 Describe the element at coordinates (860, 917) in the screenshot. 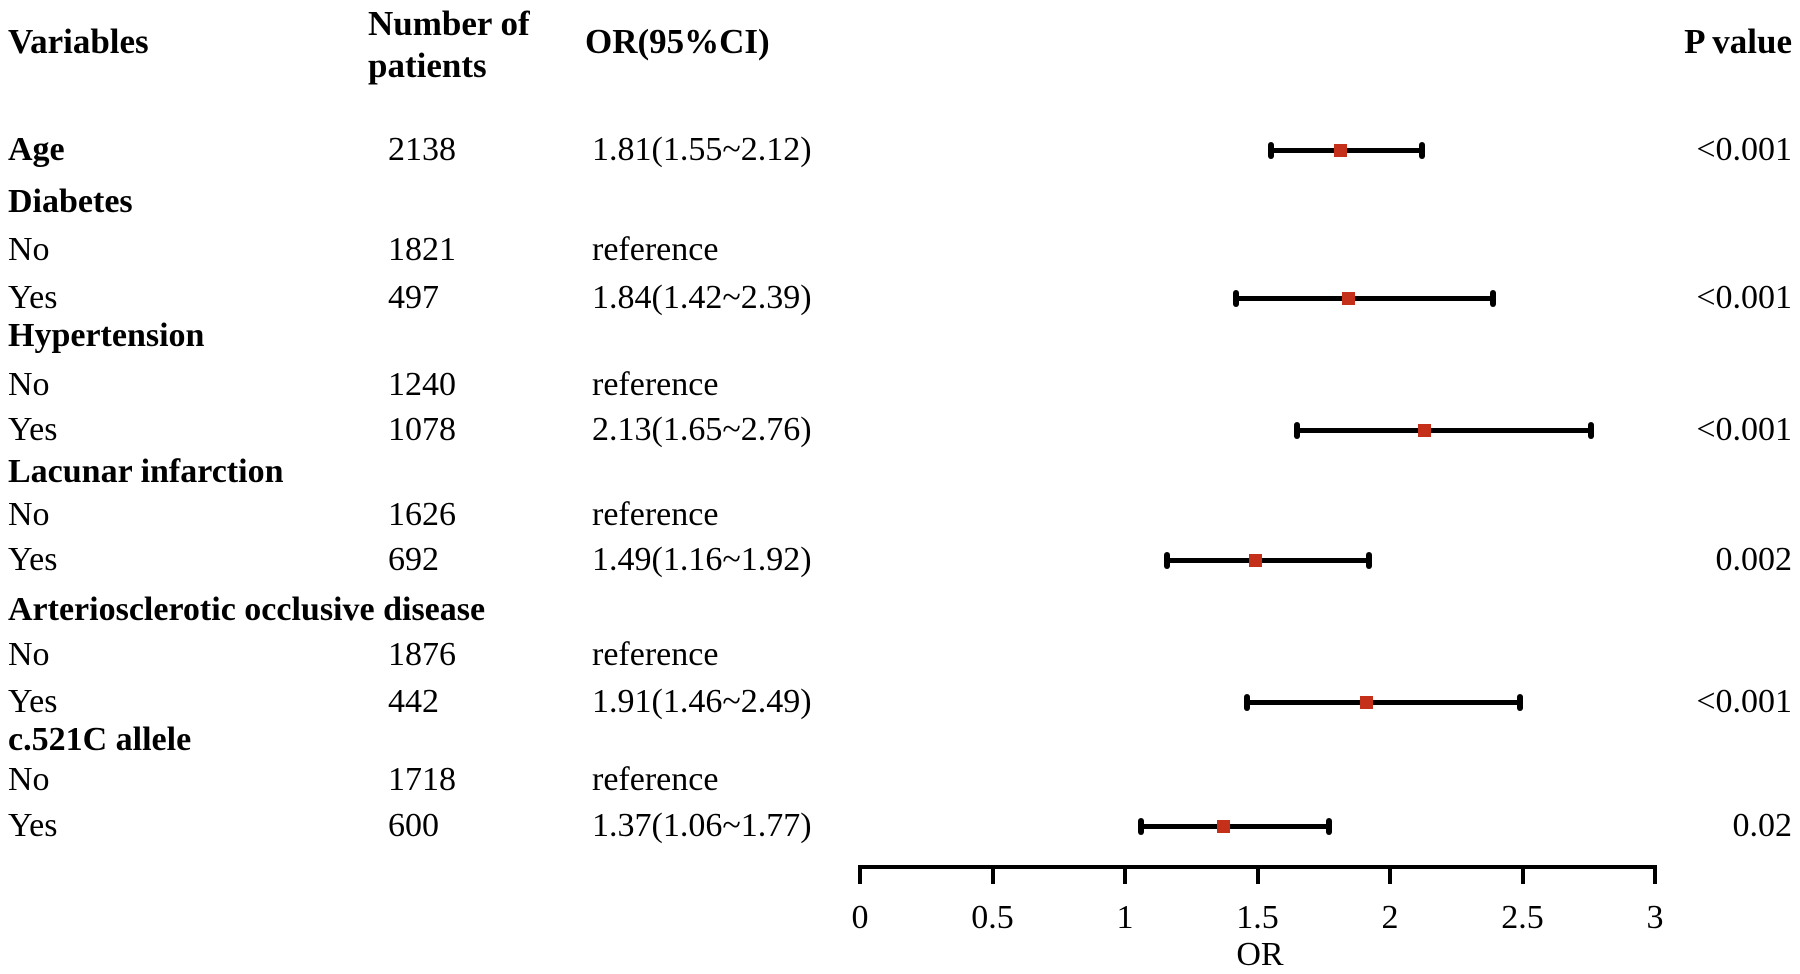

I see `x-axis-tick-label: 0` at that location.